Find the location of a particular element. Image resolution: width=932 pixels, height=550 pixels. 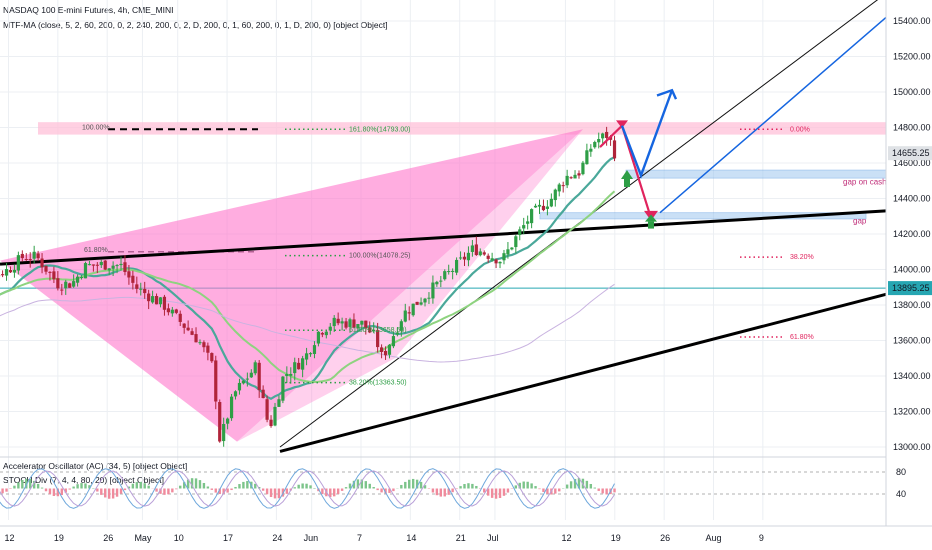

time-tick-2: 26 is located at coordinates (108, 538).